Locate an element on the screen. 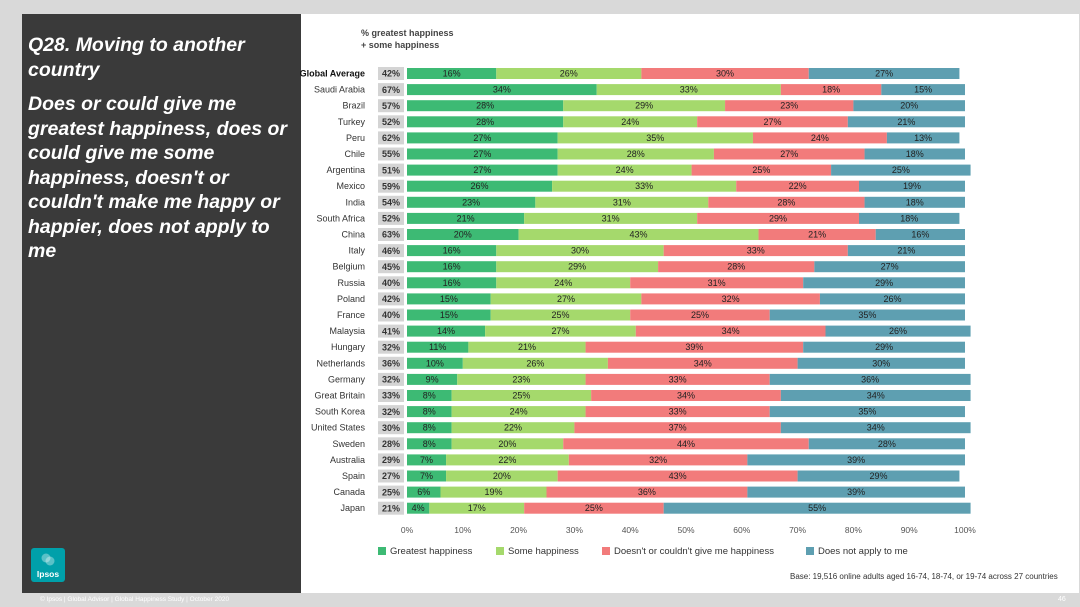  bar-segment-greatest-brazil is located at coordinates (485, 106).